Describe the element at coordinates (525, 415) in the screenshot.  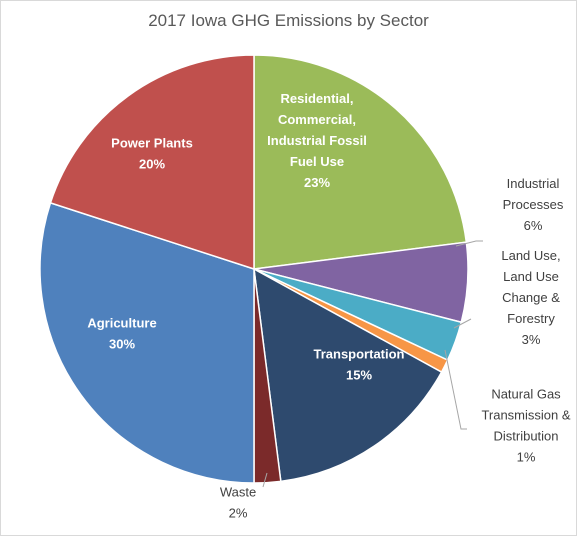
I see `slice-name: Transmission &` at that location.